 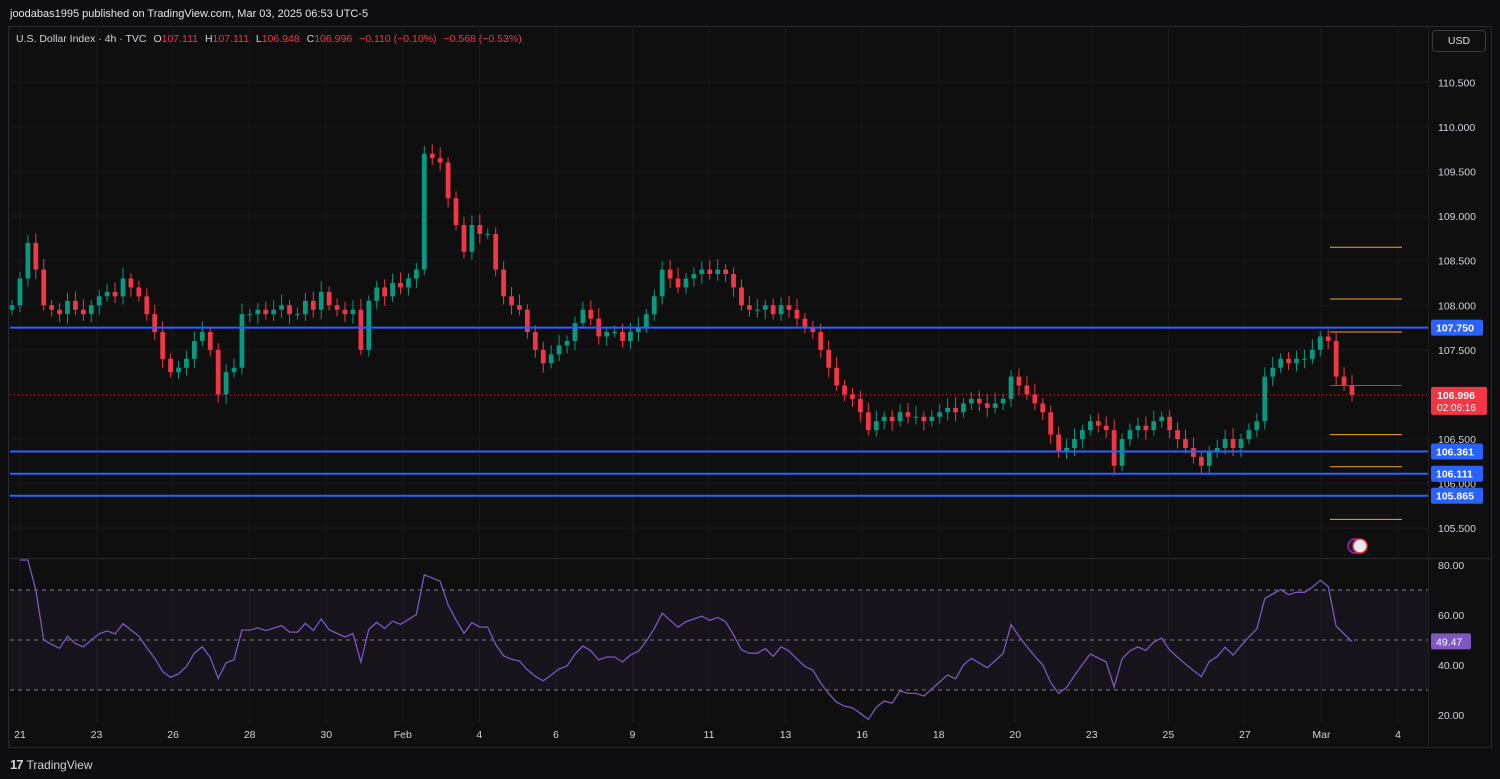 I want to click on tradingview-logo: 17 TradingView, so click(x=51, y=764).